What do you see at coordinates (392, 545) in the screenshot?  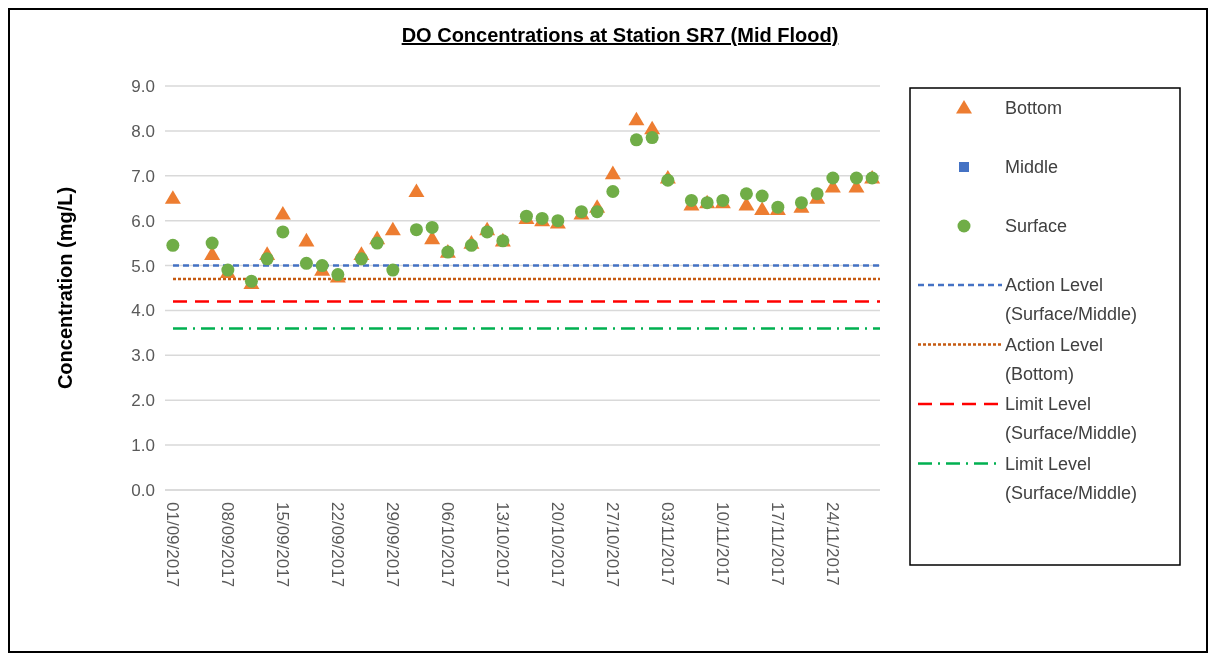 I see `x-tick-label: 29/09/2017` at bounding box center [392, 545].